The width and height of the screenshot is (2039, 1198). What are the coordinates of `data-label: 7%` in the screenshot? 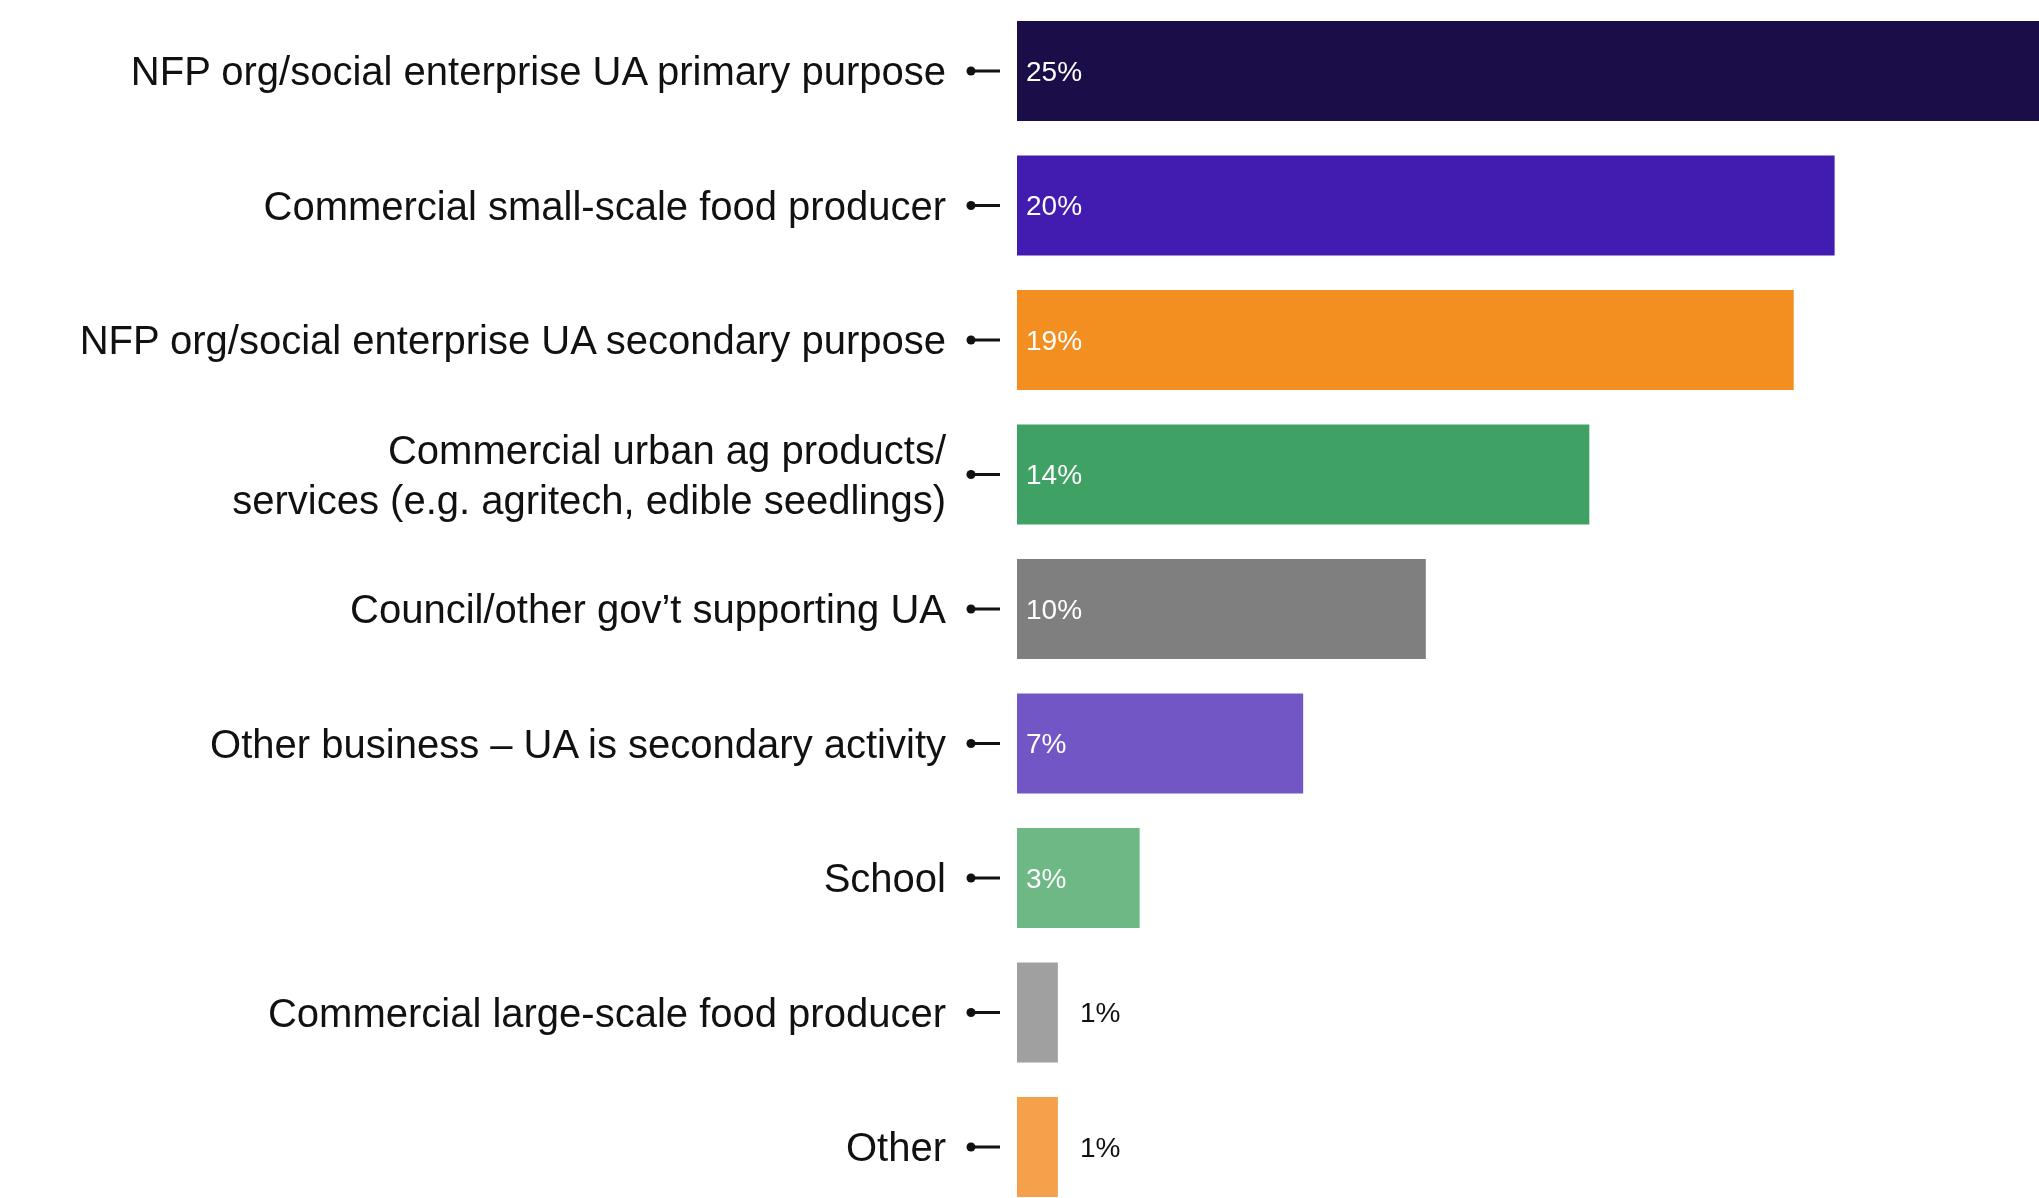 It's located at (1046, 743).